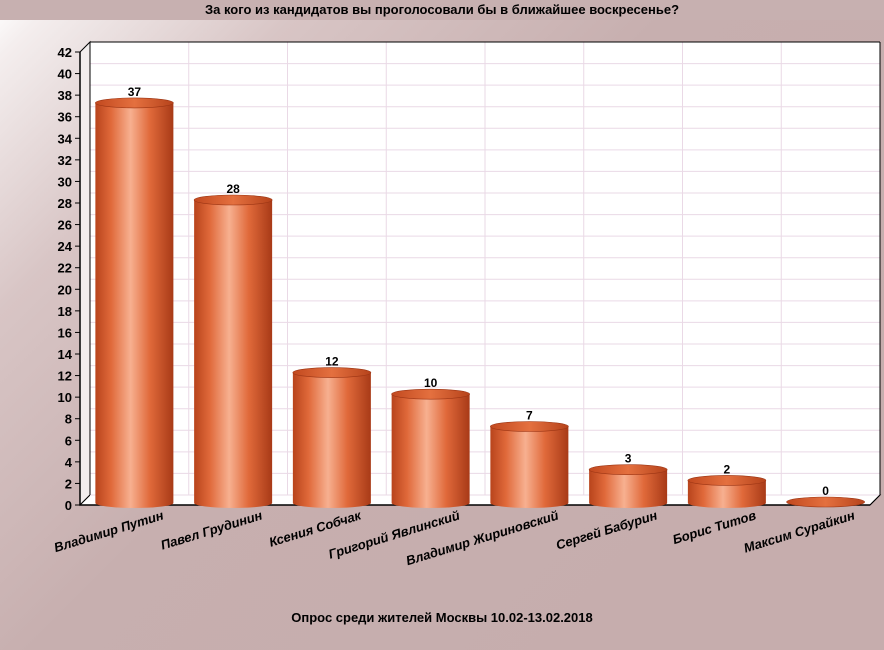 The image size is (884, 650). Describe the element at coordinates (825, 491) in the screenshot. I see `data-label: 0` at that location.